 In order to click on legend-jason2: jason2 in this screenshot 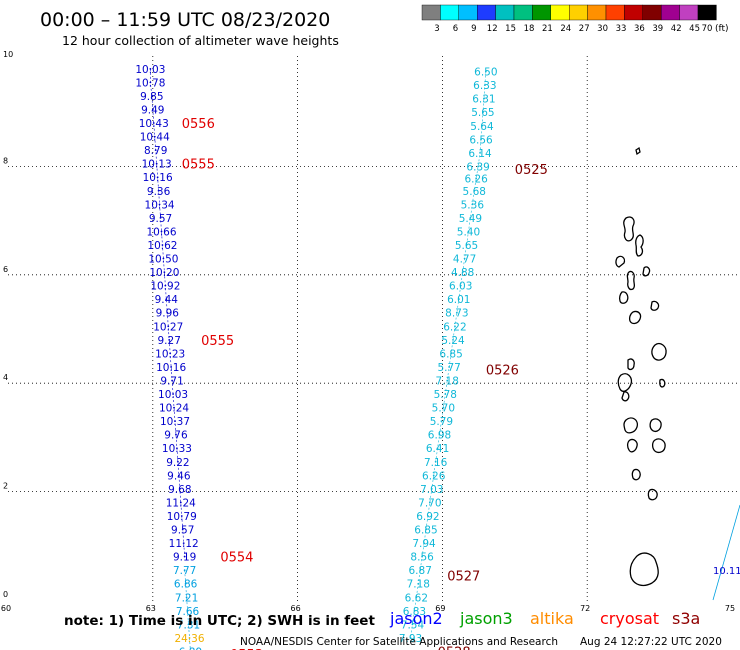, I will do `click(416, 618)`.